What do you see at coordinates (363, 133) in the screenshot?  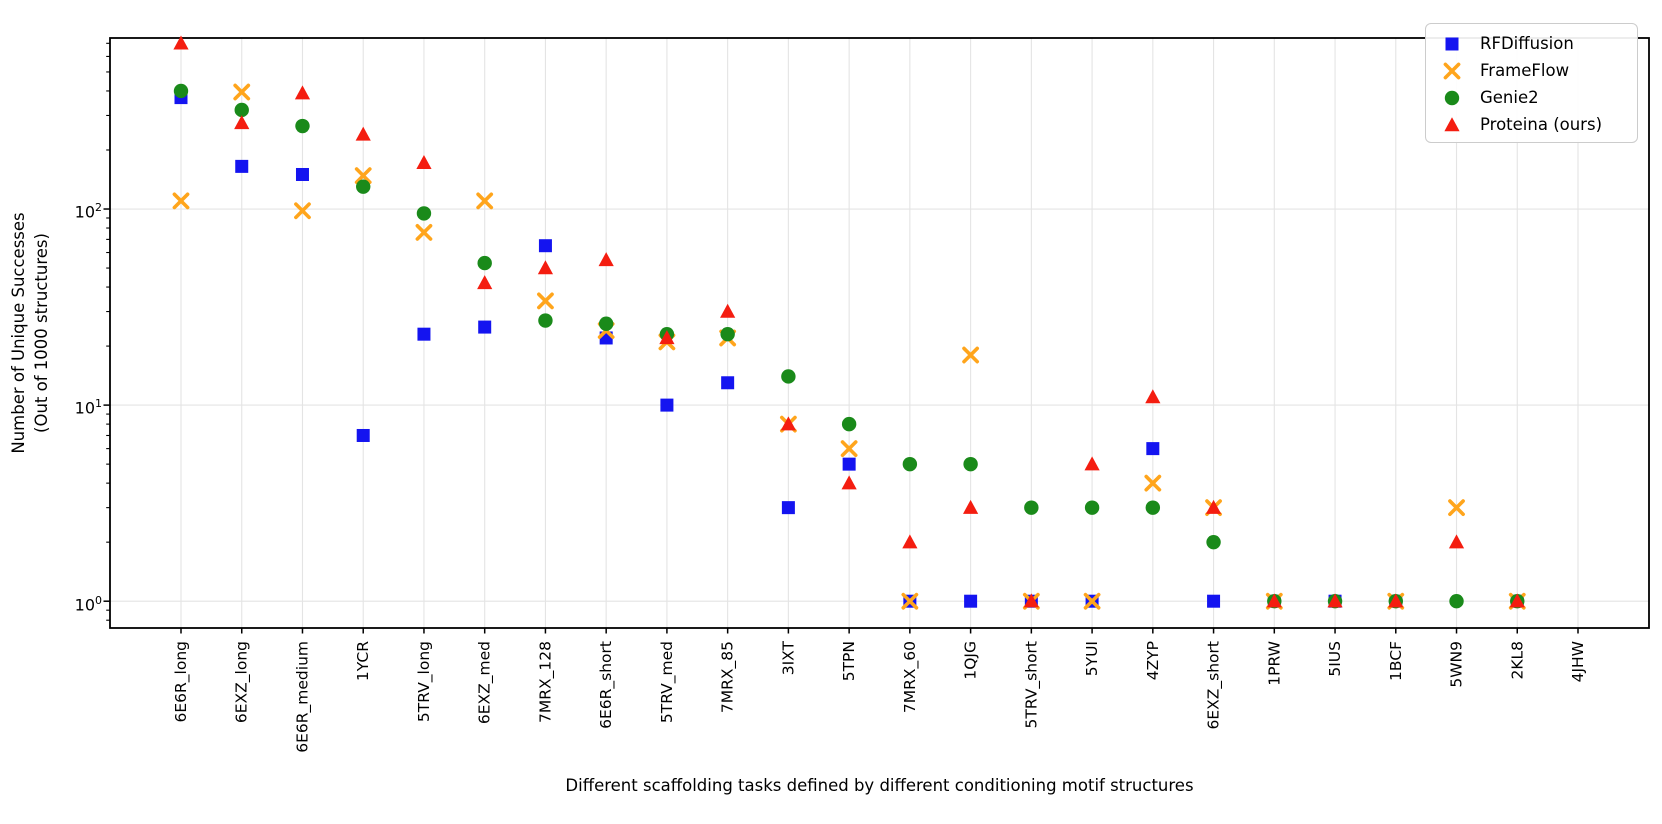 I see `marker-Proteina-ours--1YCR` at bounding box center [363, 133].